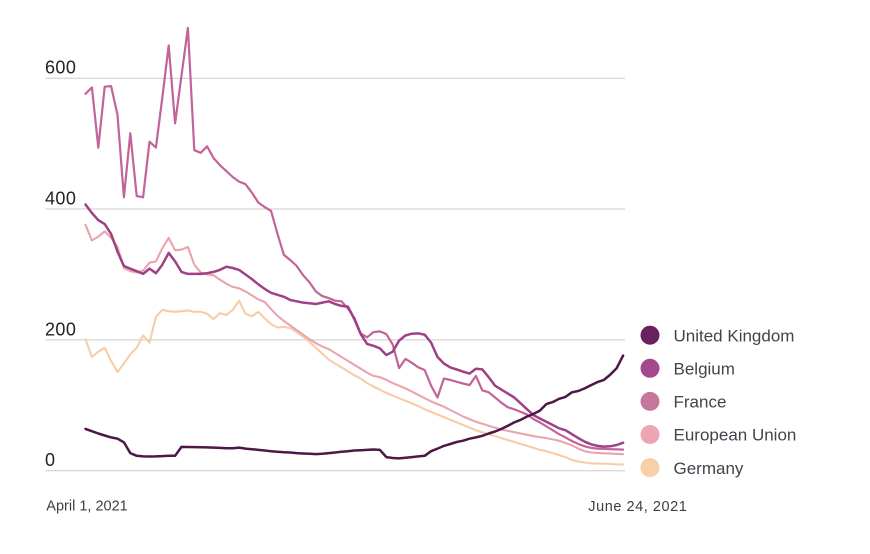  What do you see at coordinates (60, 198) in the screenshot?
I see `svg-text: 400` at bounding box center [60, 198].